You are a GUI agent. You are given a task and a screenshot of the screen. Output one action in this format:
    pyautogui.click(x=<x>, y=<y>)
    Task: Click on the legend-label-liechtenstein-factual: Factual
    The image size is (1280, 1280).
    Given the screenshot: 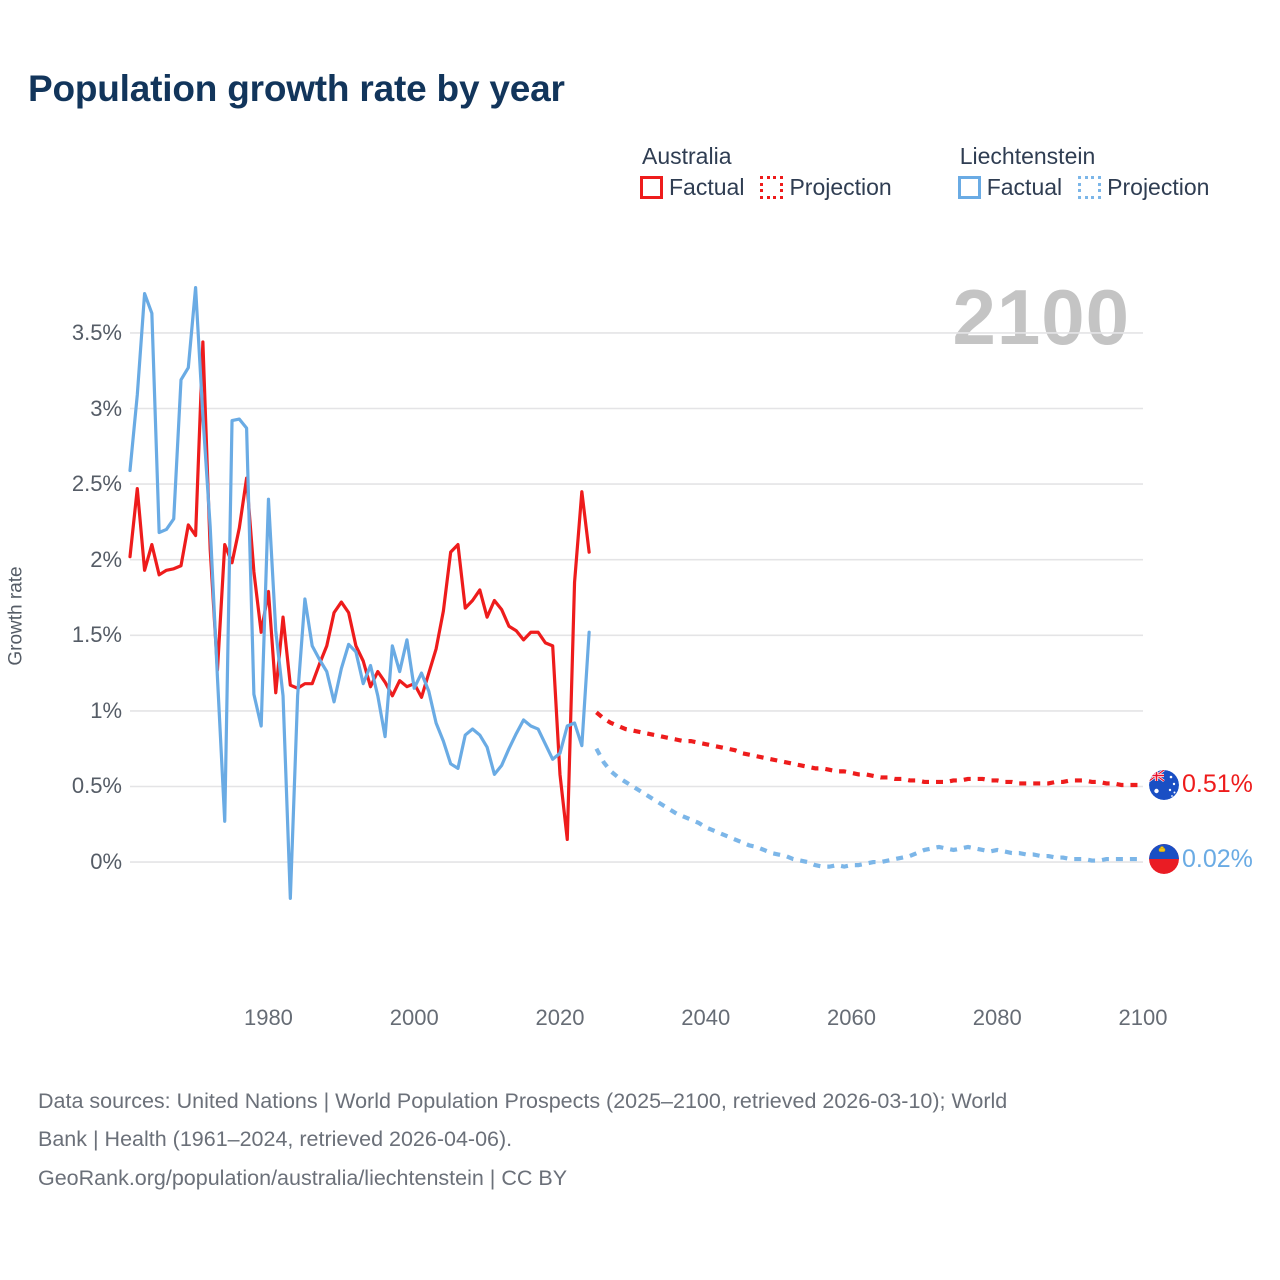 What is the action you would take?
    pyautogui.click(x=1024, y=187)
    